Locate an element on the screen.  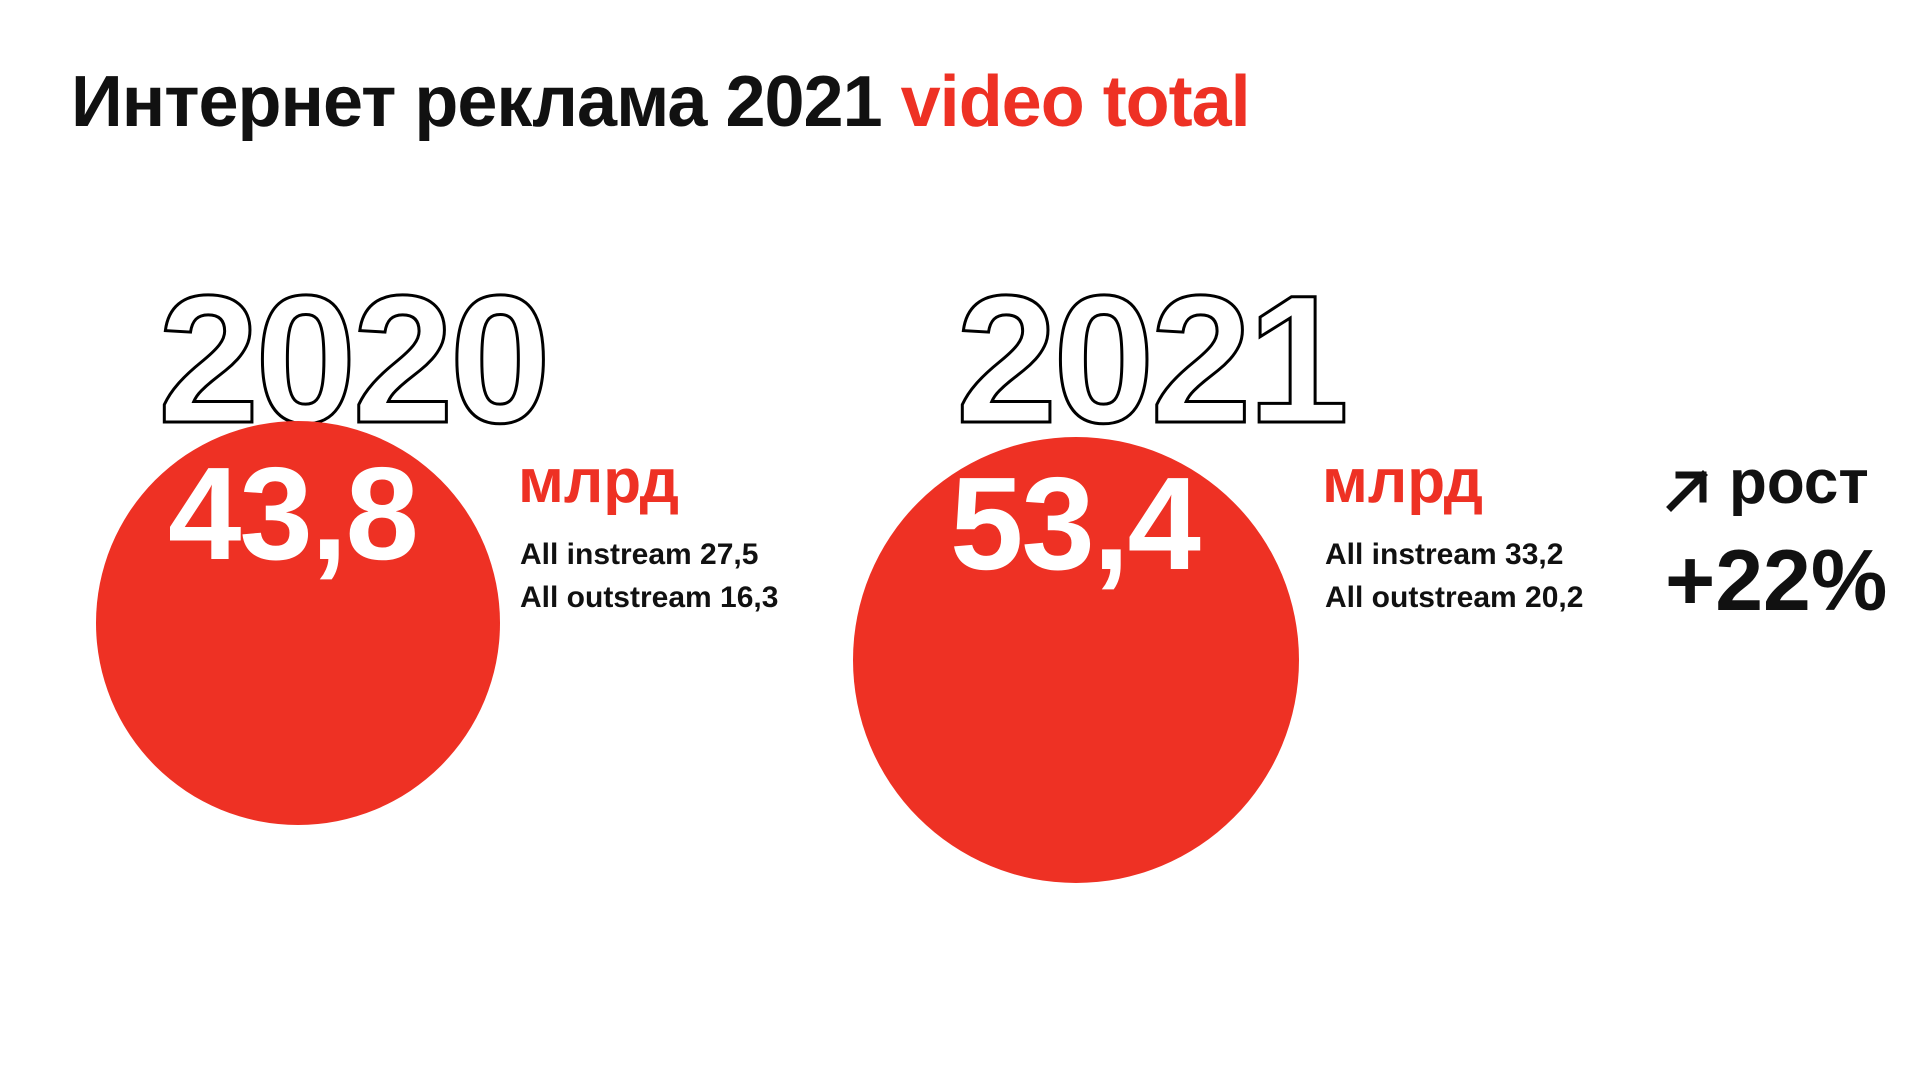
page-title: Интернет реклама 2021 video total is located at coordinates (661, 102).